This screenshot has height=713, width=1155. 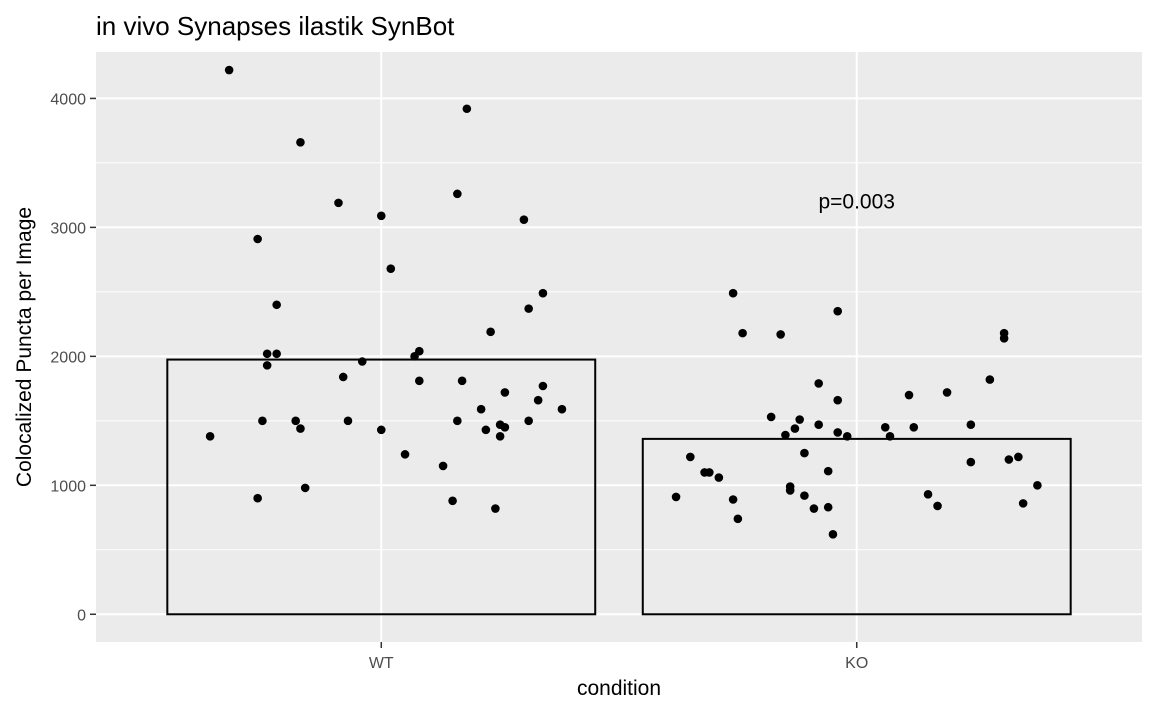 I want to click on x-tick-label-wt: WT, so click(x=381, y=663).